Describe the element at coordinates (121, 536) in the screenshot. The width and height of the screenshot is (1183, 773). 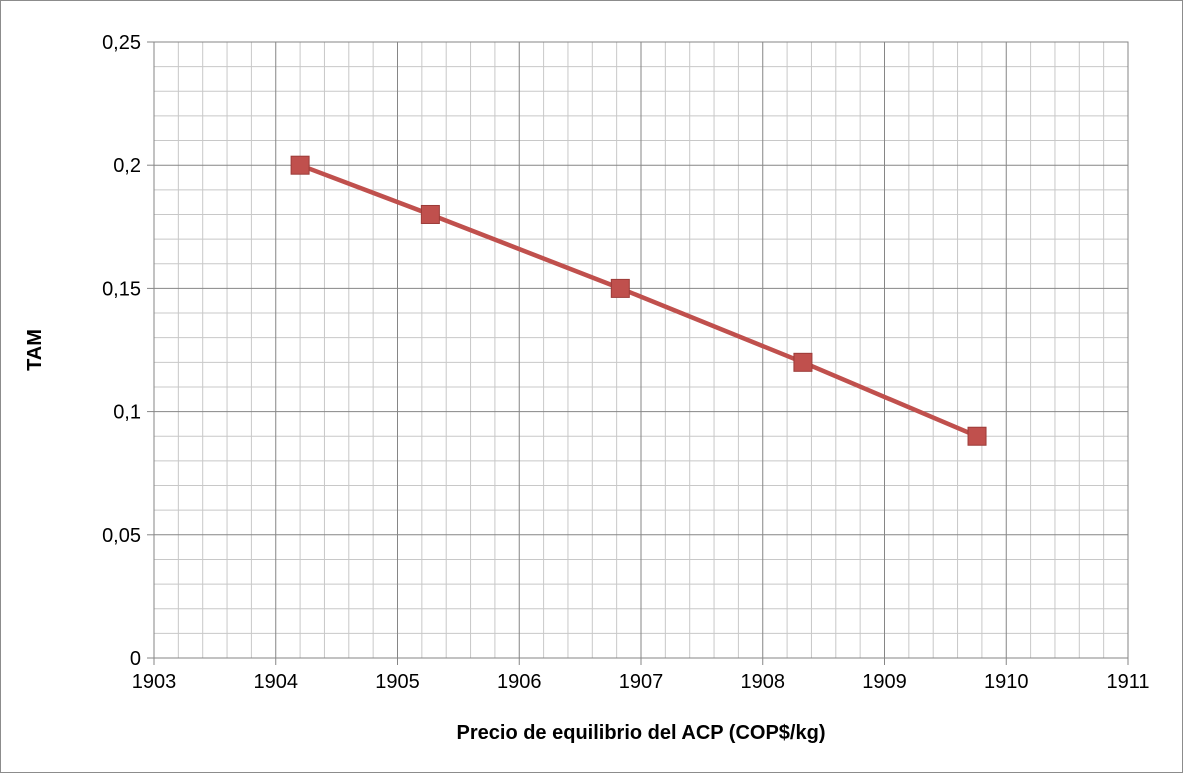
I see `y-tick-label: 0,05` at that location.